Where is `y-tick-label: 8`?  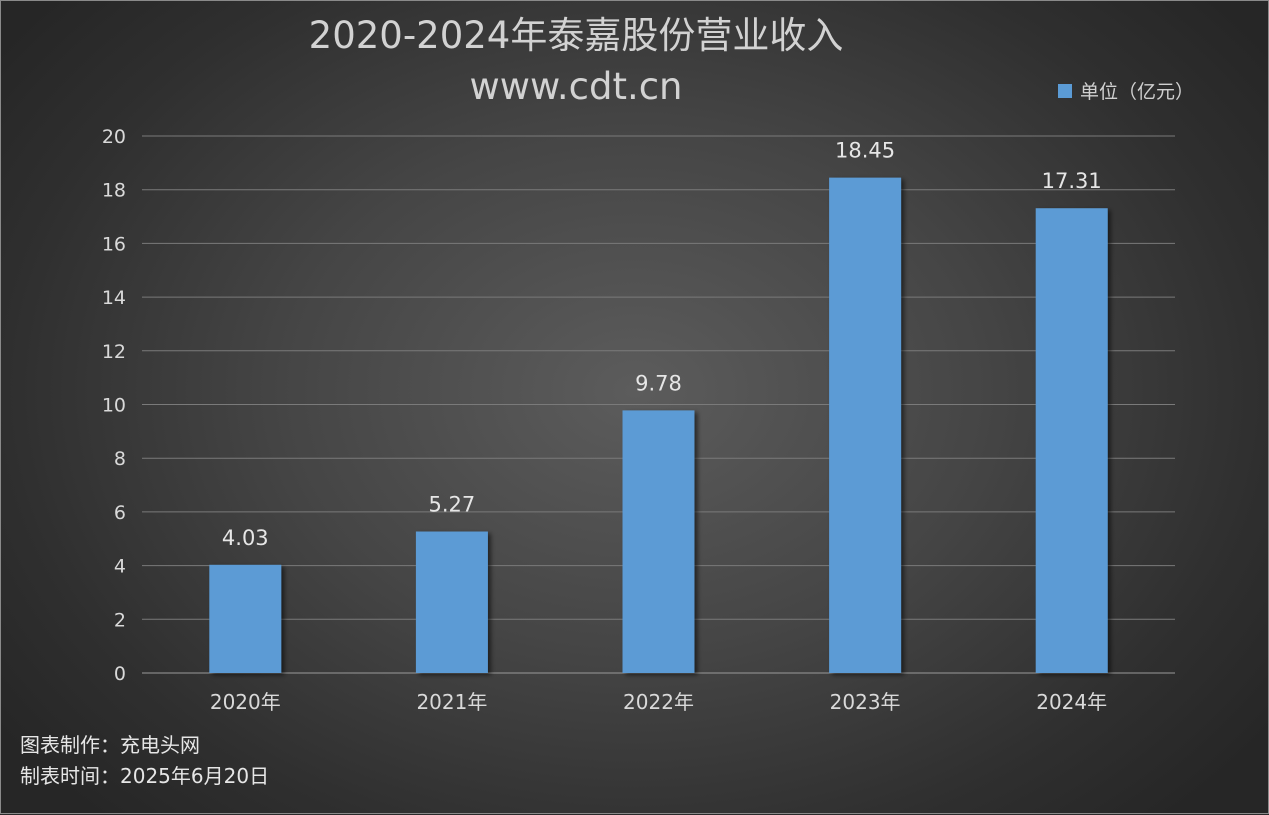 y-tick-label: 8 is located at coordinates (120, 459).